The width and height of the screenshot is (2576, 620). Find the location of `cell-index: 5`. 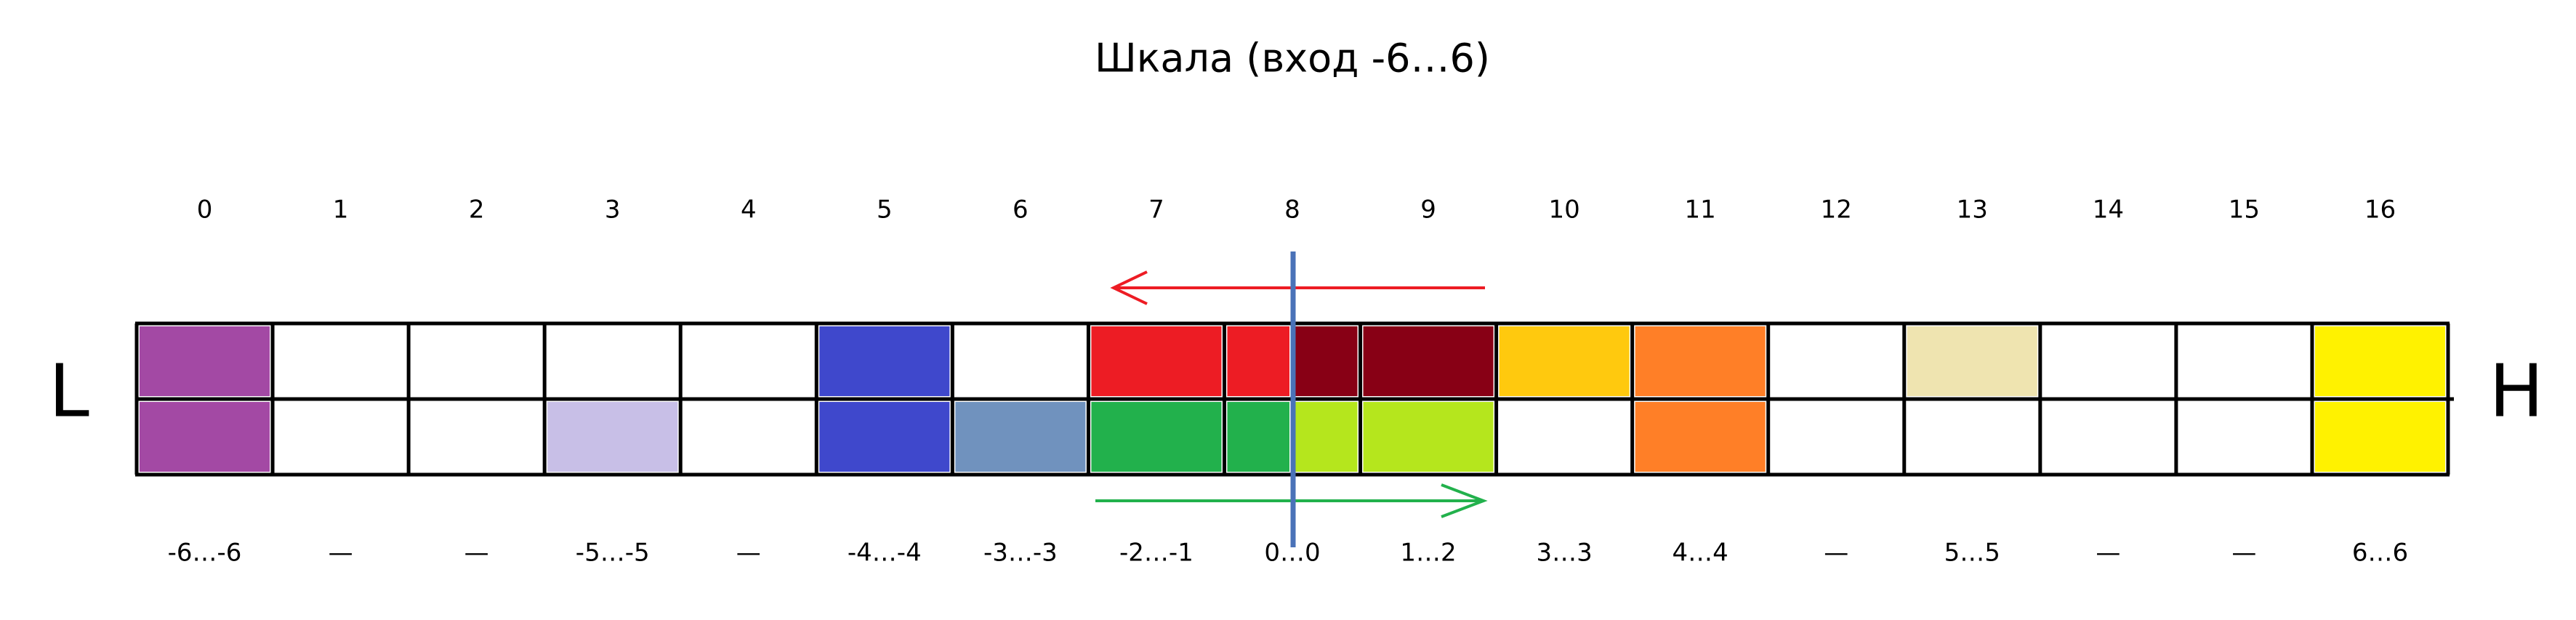

cell-index: 5 is located at coordinates (885, 210).